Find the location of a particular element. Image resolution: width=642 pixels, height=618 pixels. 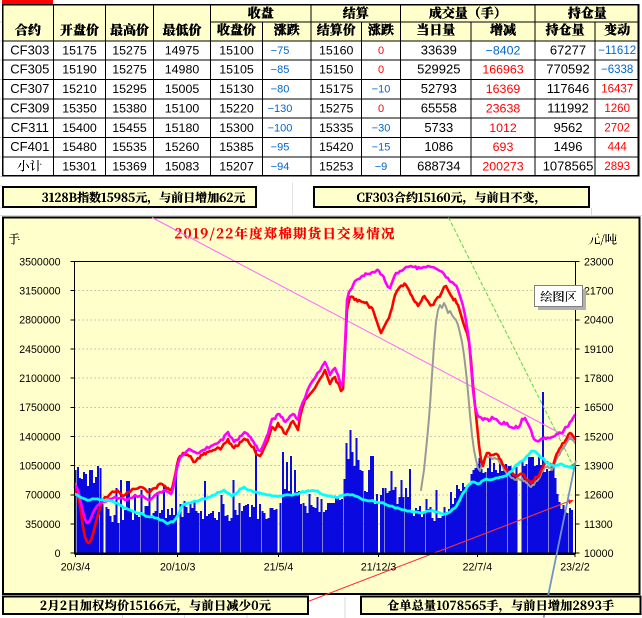

svg-text: −80 is located at coordinates (280, 90).